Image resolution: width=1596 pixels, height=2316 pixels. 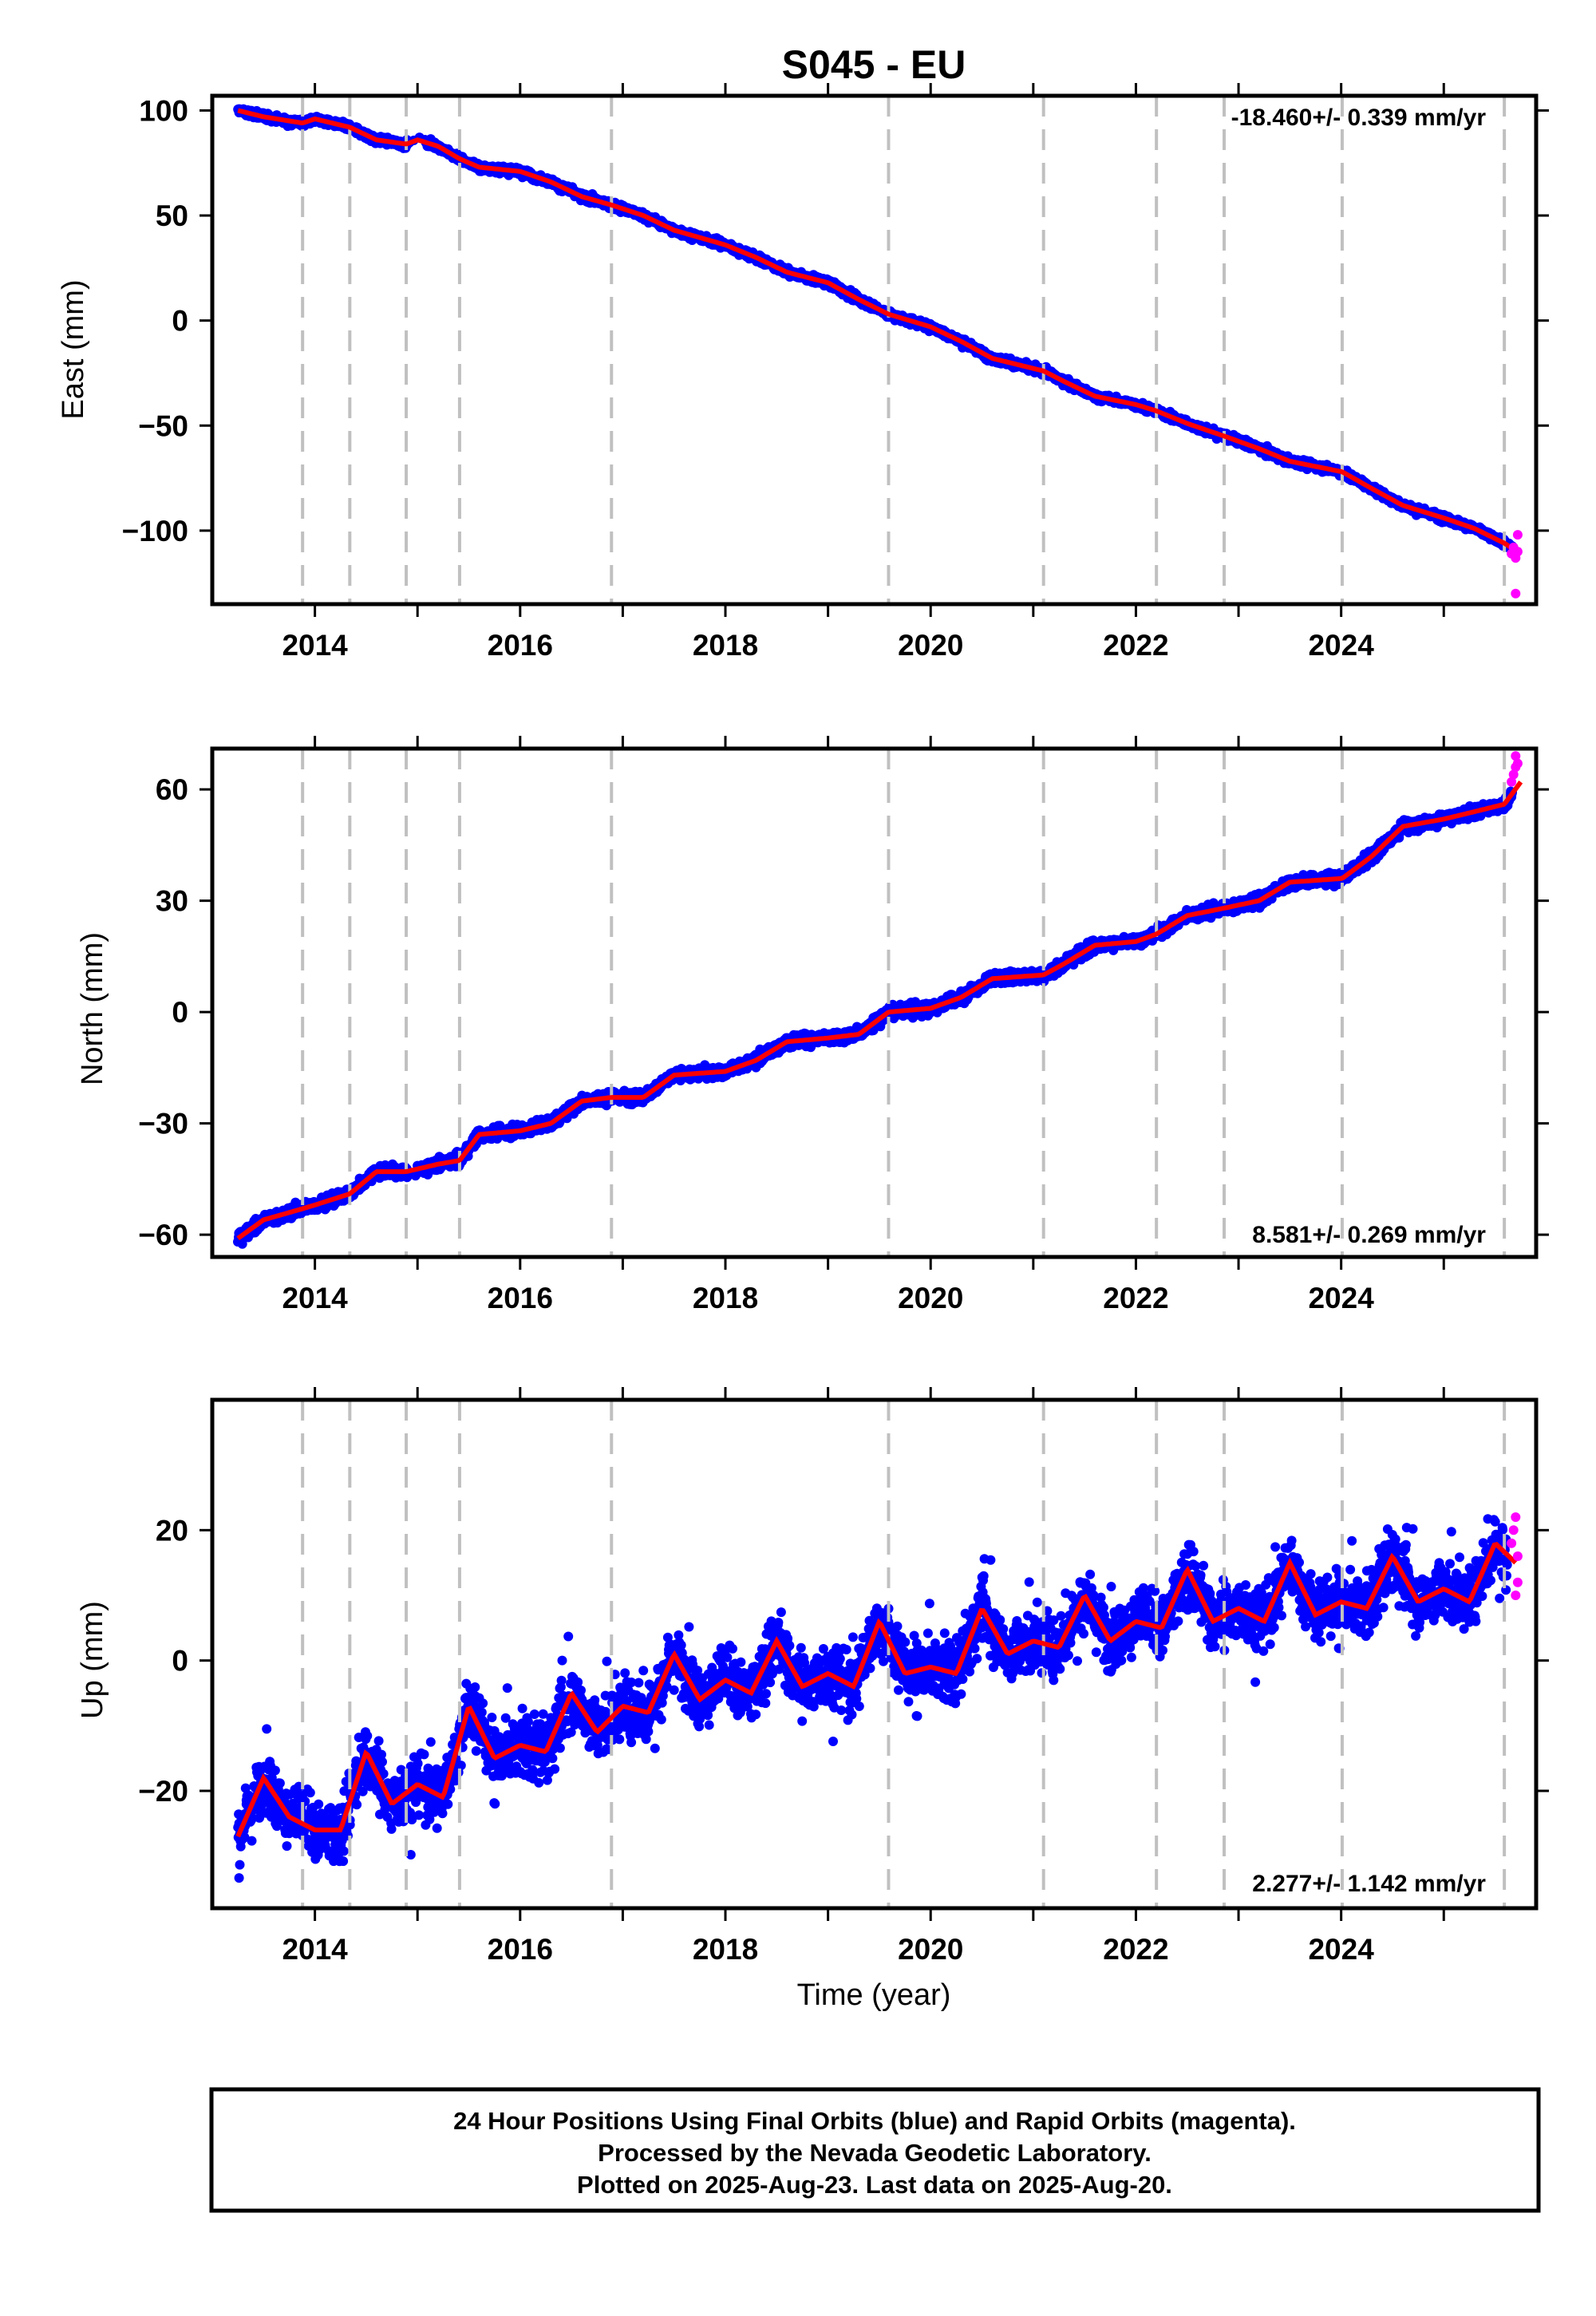 I want to click on x-tick-label: 2018, so click(x=725, y=645).